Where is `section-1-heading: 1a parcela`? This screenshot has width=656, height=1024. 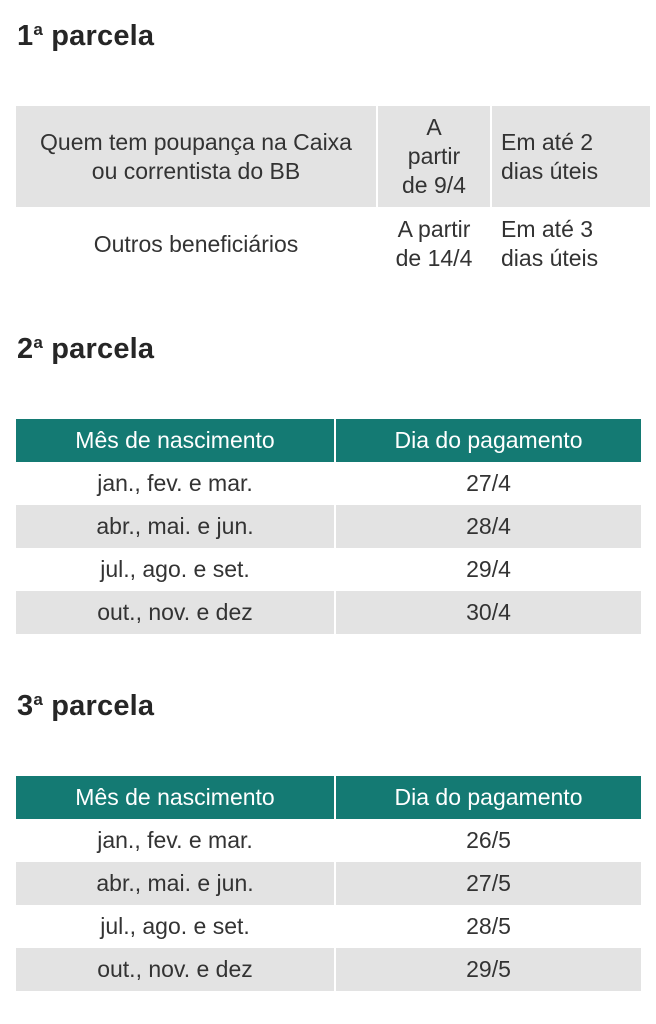
section-1-heading: 1a parcela is located at coordinates (85, 36).